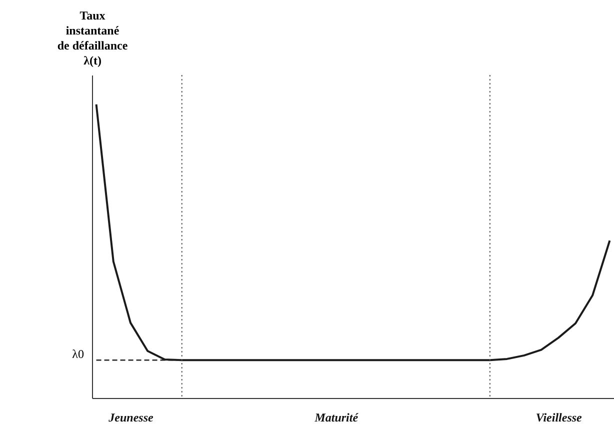  I want to click on x-tick-label: Vieillesse, so click(559, 417).